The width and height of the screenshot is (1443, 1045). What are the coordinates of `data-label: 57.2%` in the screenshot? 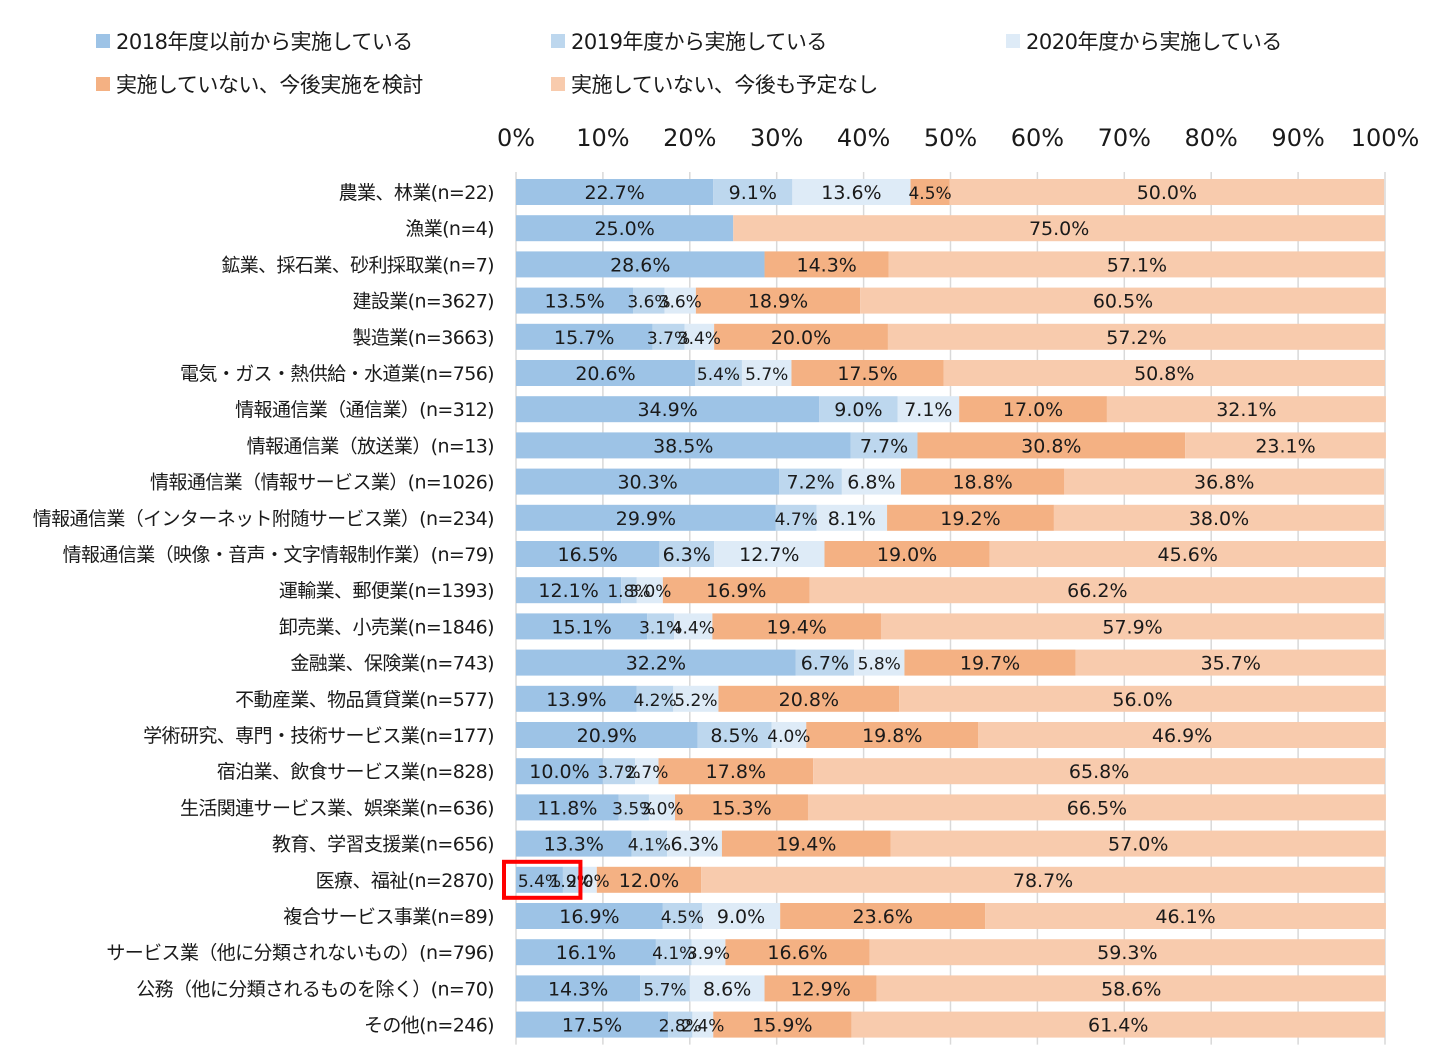 It's located at (1136, 338).